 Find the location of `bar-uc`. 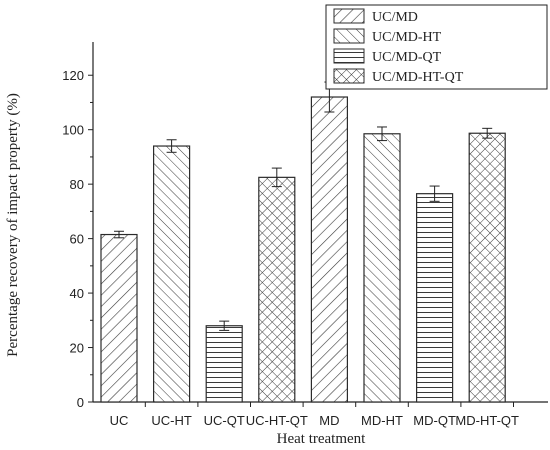

bar-uc is located at coordinates (119, 318).